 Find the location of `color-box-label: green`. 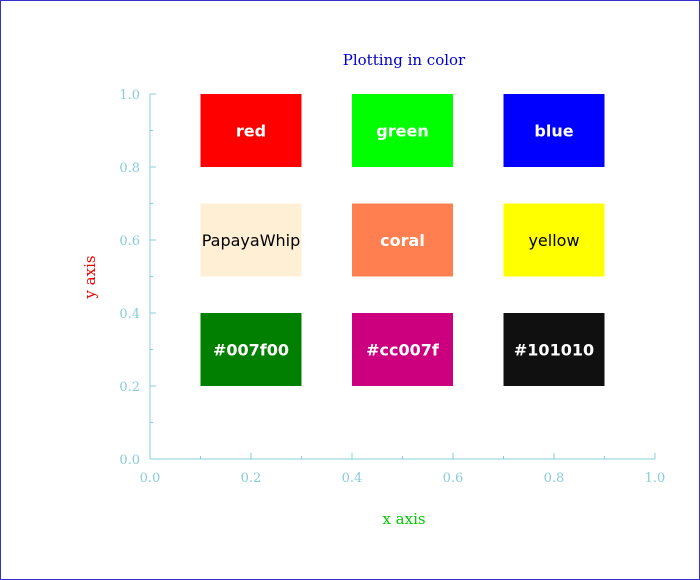

color-box-label: green is located at coordinates (402, 131).